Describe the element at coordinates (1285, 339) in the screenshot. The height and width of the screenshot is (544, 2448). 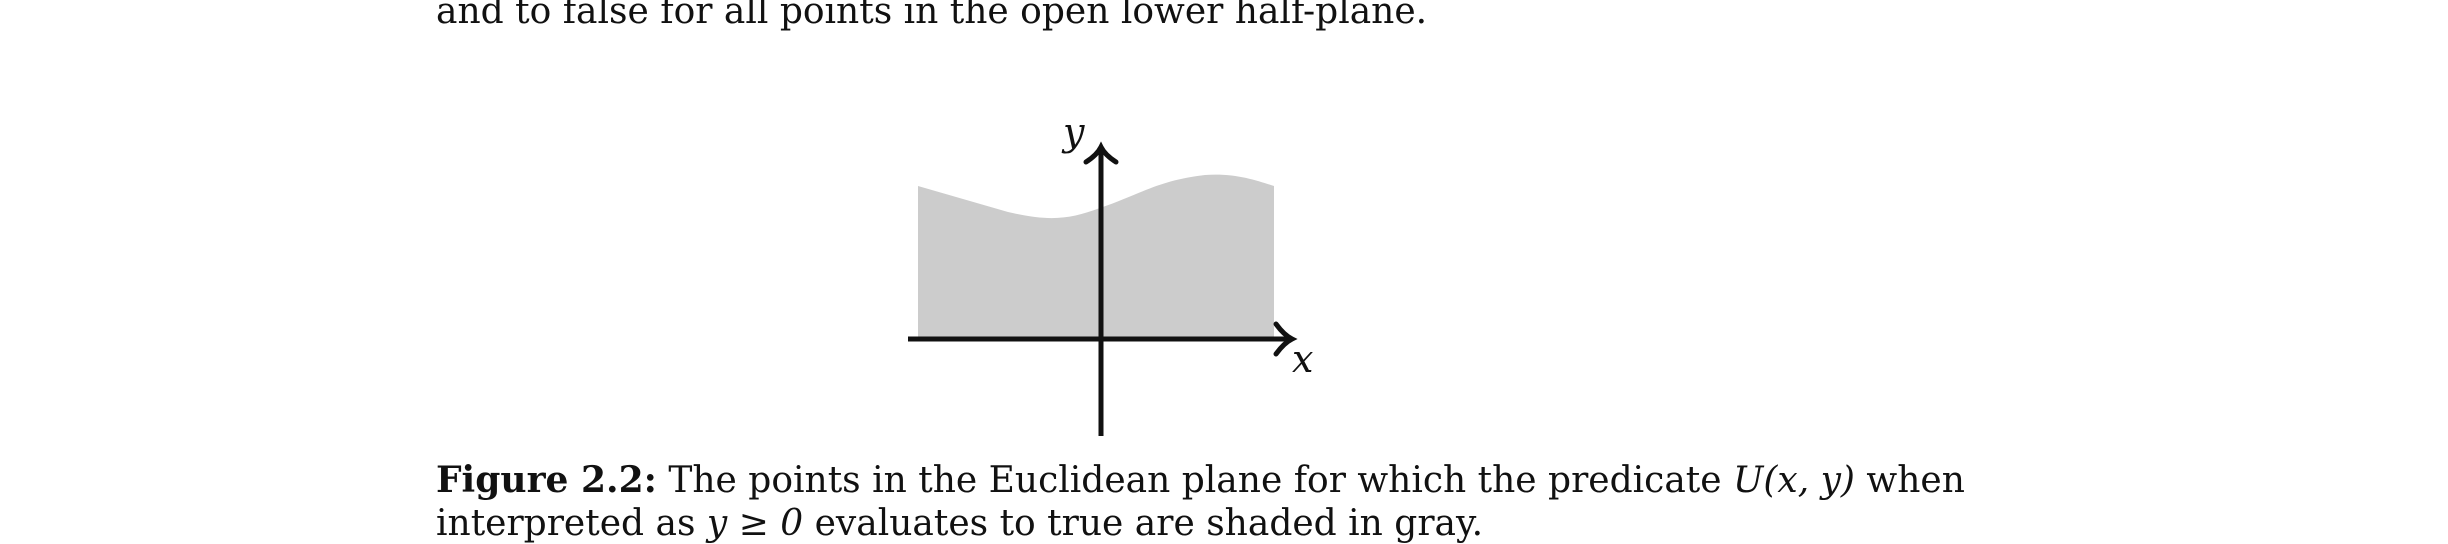
I see `x-axis-arrowhead-icon` at that location.